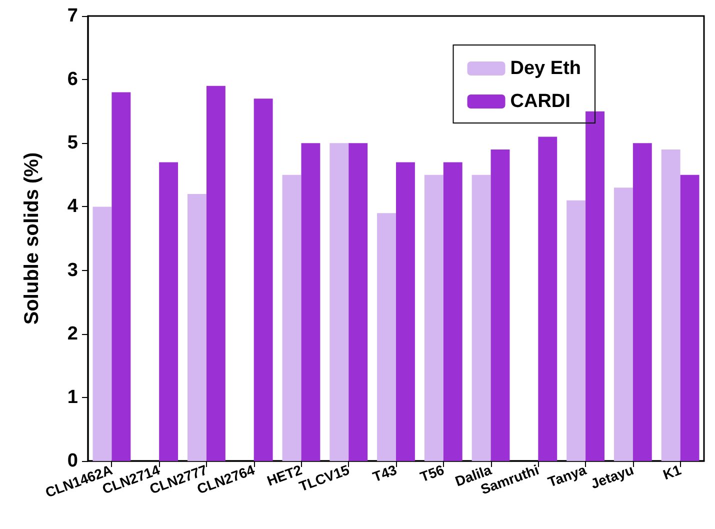  I want to click on y-tick-label: 3, so click(72, 270).